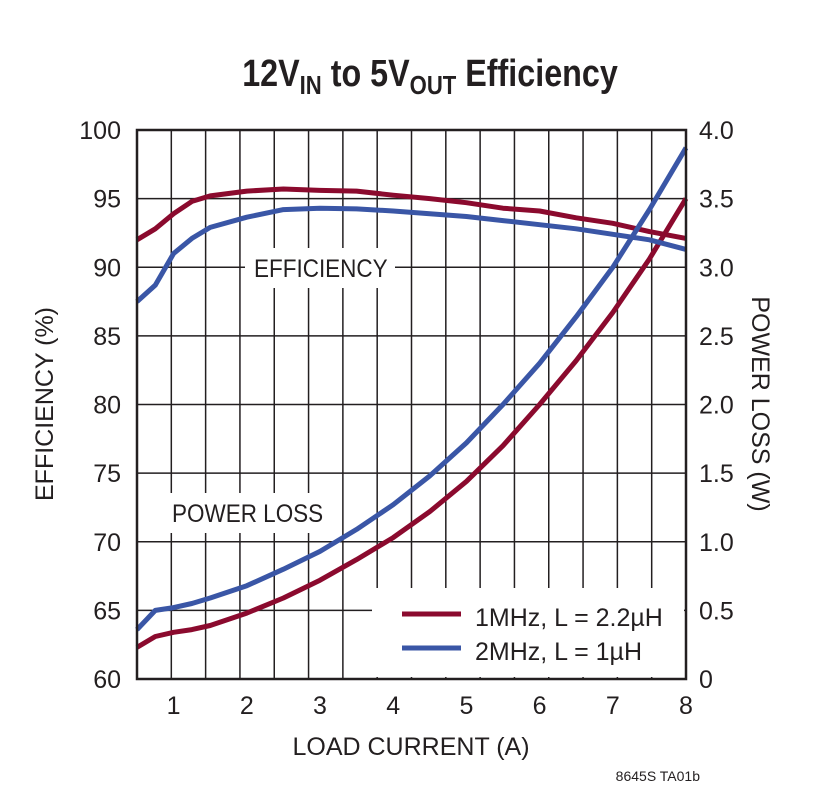 The image size is (822, 812). I want to click on y-left-tick-label: 60, so click(107, 680).